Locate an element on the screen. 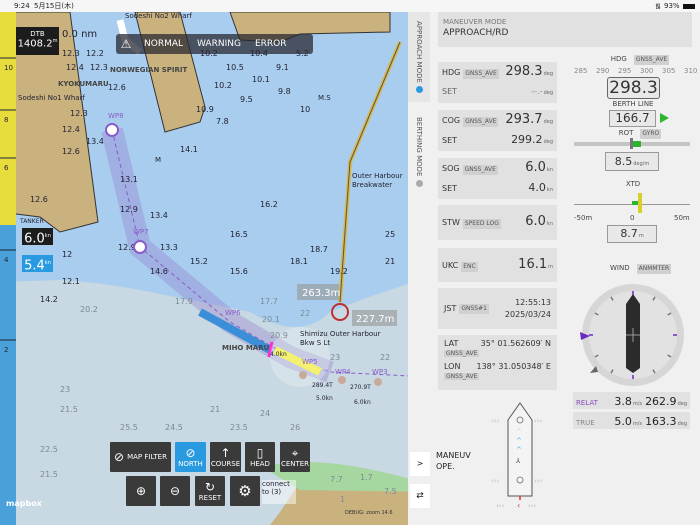 This screenshot has width=700, height=525. swap-arrows-icon: ⇄ is located at coordinates (420, 496).